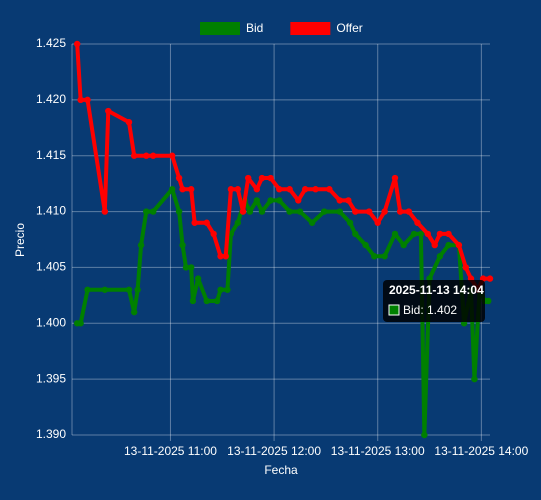 The height and width of the screenshot is (500, 541). What do you see at coordinates (51, 267) in the screenshot?
I see `y-tick-label: 1.405` at bounding box center [51, 267].